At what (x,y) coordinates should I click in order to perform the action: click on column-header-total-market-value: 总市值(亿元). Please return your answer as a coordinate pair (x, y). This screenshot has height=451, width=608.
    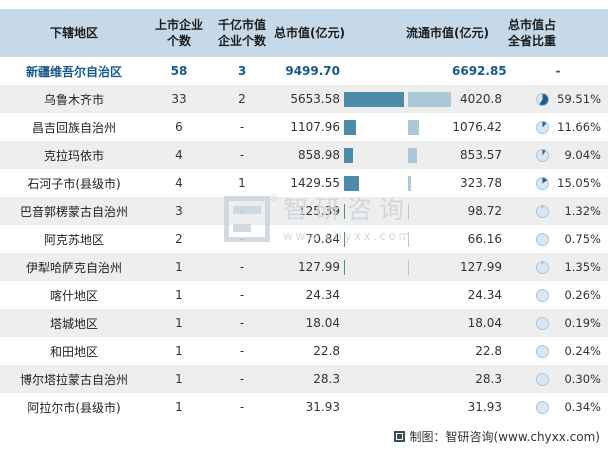
    Looking at the image, I should click on (309, 32).